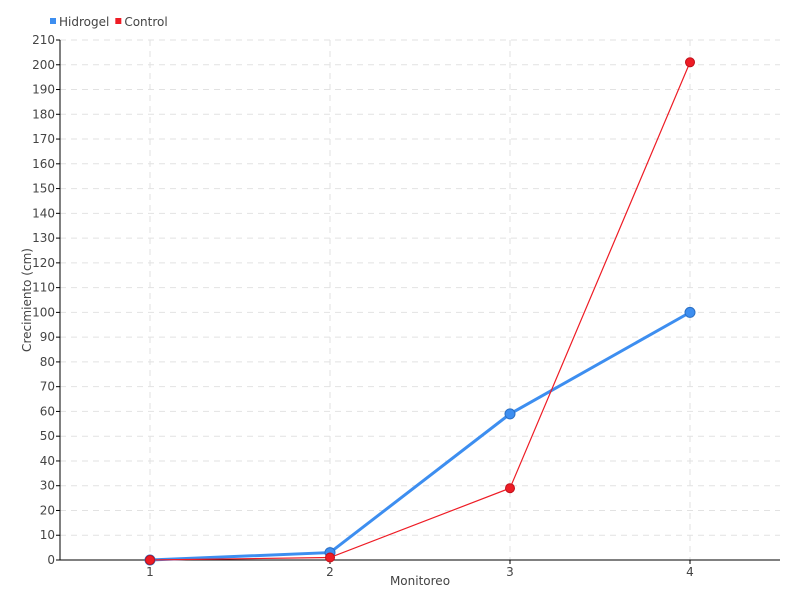 The height and width of the screenshot is (604, 800). What do you see at coordinates (47, 337) in the screenshot?
I see `y-tick-label: 90` at bounding box center [47, 337].